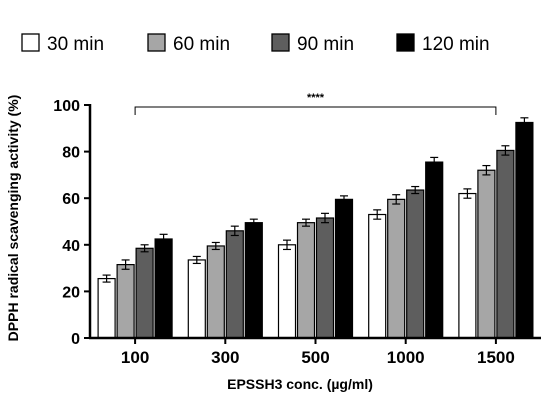 Image resolution: width=545 pixels, height=396 pixels. What do you see at coordinates (225, 357) in the screenshot?
I see `x-tick-label: 300` at bounding box center [225, 357].